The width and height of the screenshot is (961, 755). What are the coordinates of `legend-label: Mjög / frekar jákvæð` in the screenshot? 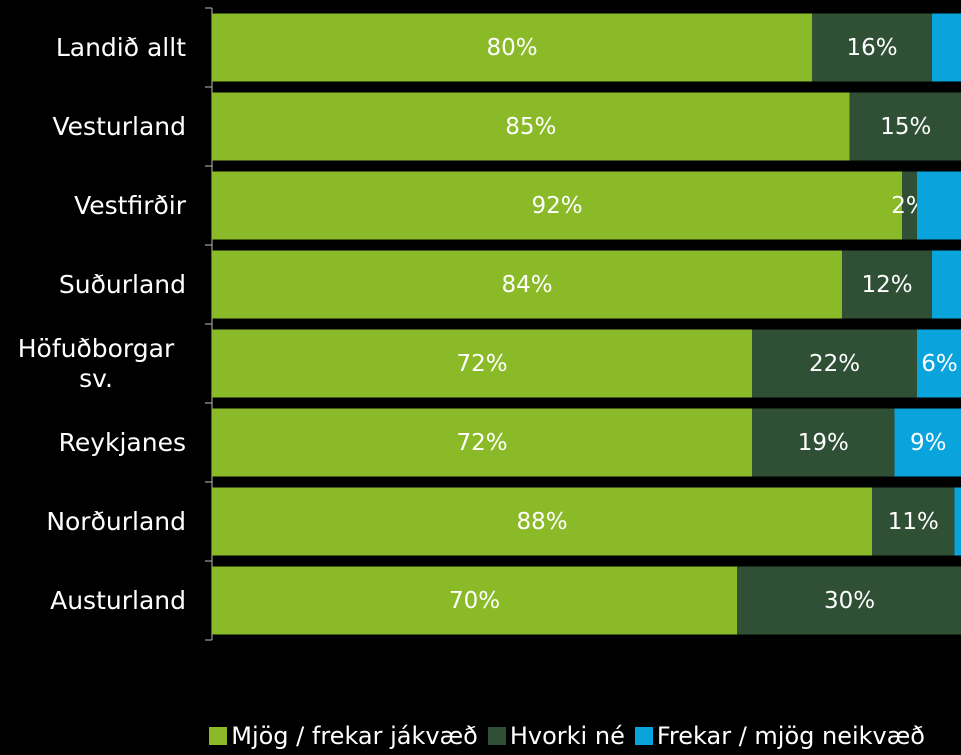 It's located at (354, 736).